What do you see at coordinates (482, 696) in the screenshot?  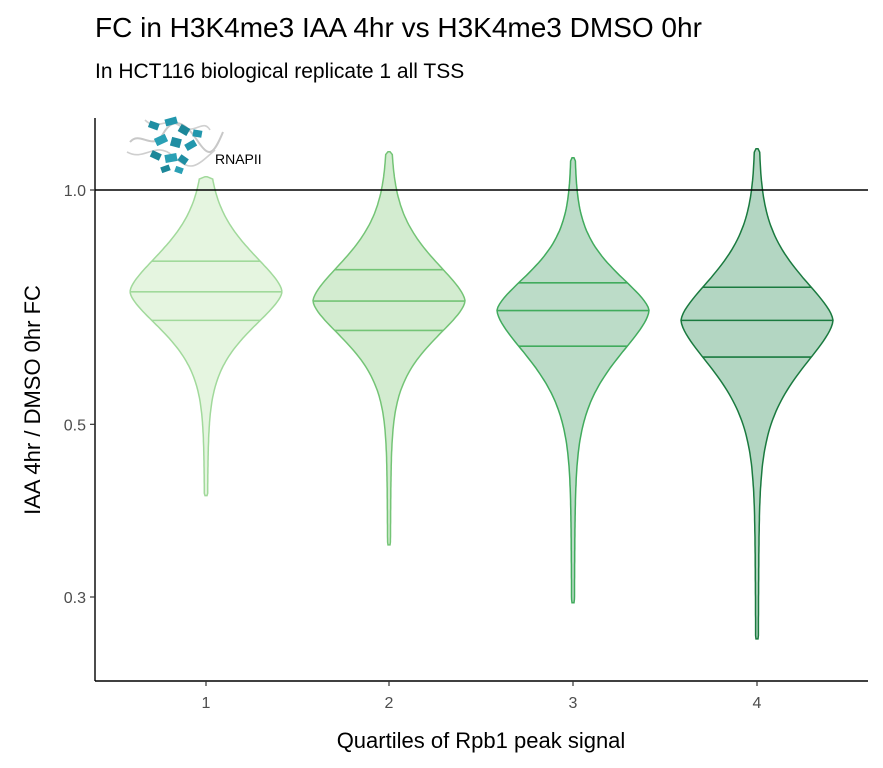 I see `x-ticks: 1 2 3 4` at bounding box center [482, 696].